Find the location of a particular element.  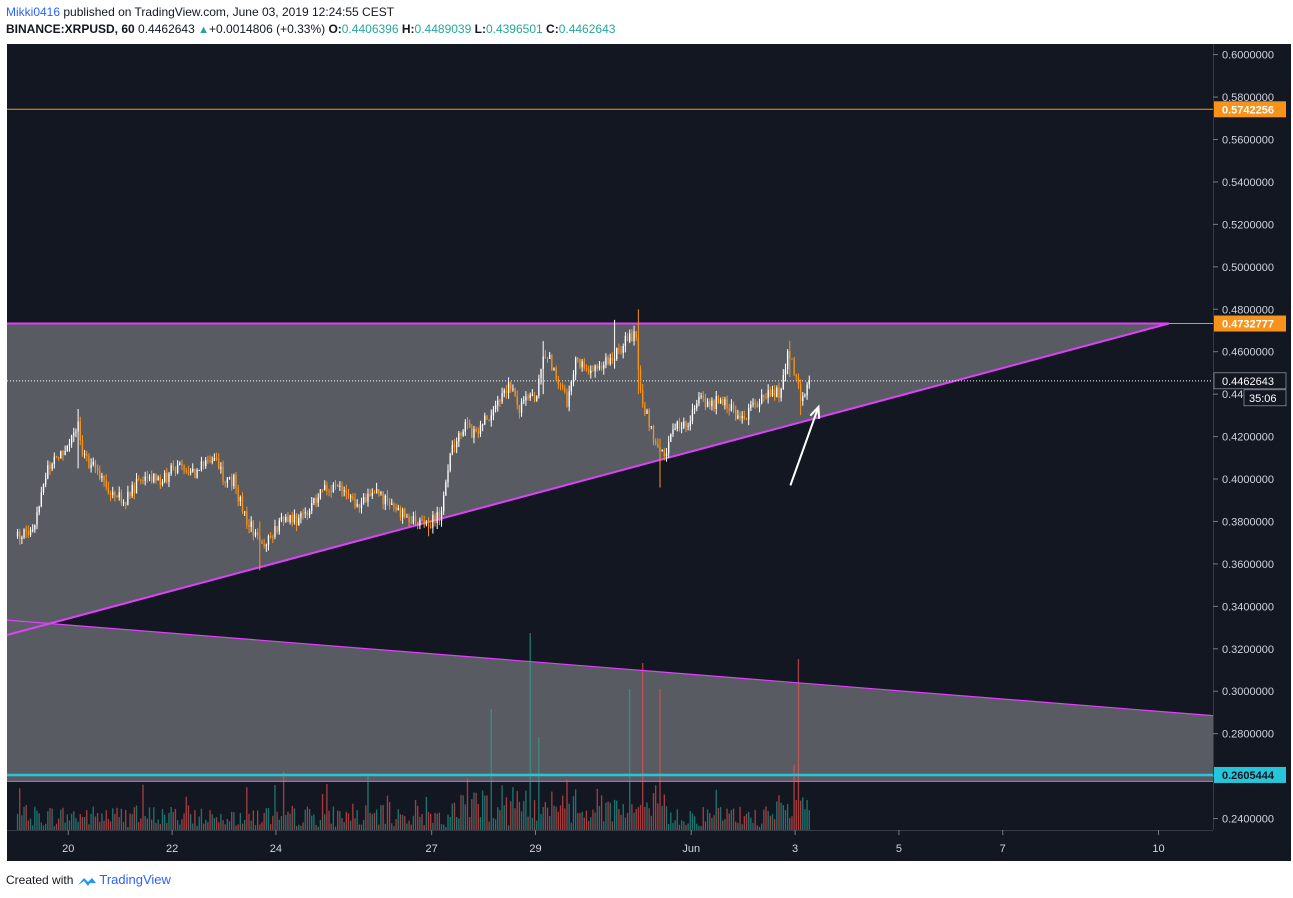

open-value: 0.4406396 is located at coordinates (370, 29).